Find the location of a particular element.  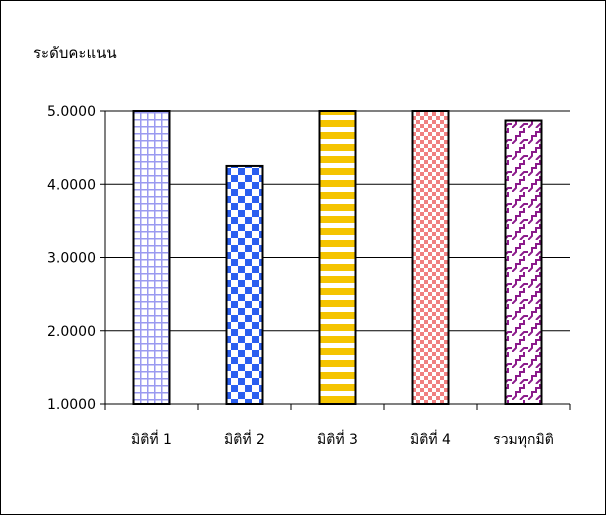

y-tick-label: 3.0000 is located at coordinates (71, 259).